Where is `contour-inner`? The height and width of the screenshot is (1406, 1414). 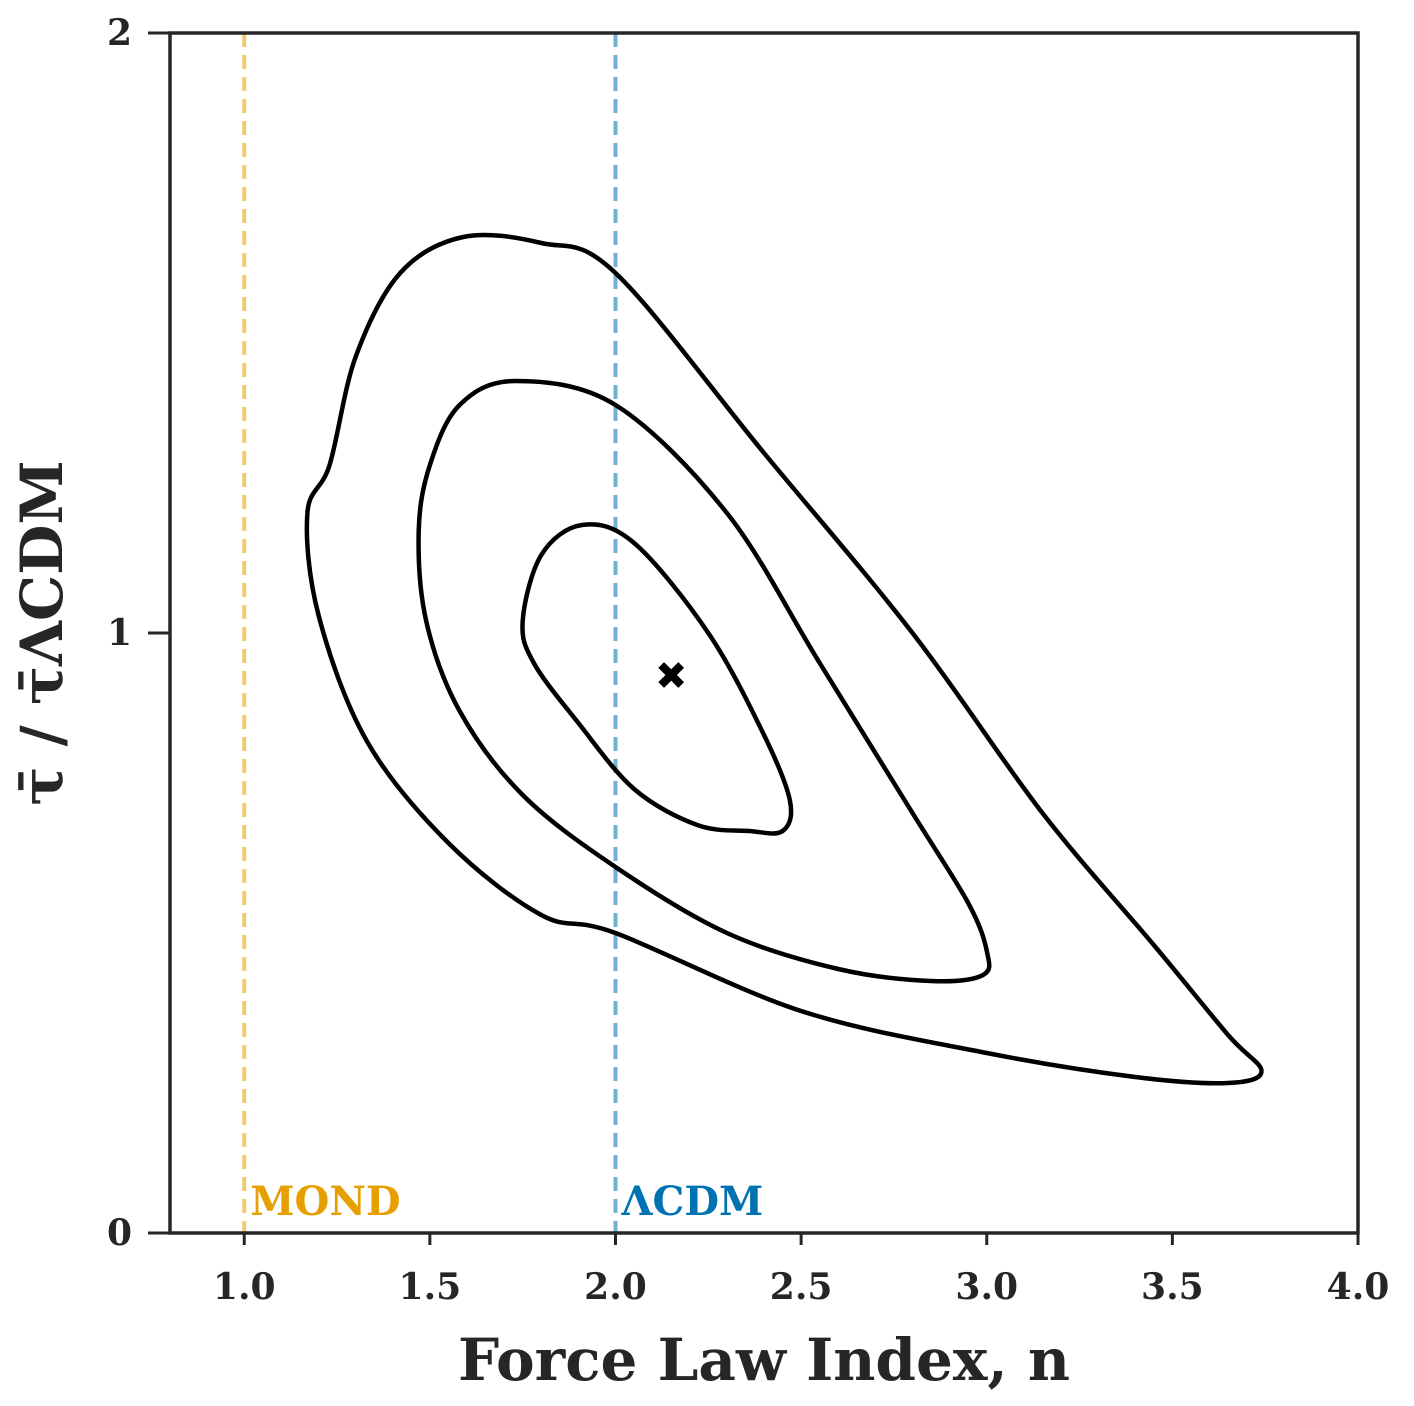 contour-inner is located at coordinates (657, 679).